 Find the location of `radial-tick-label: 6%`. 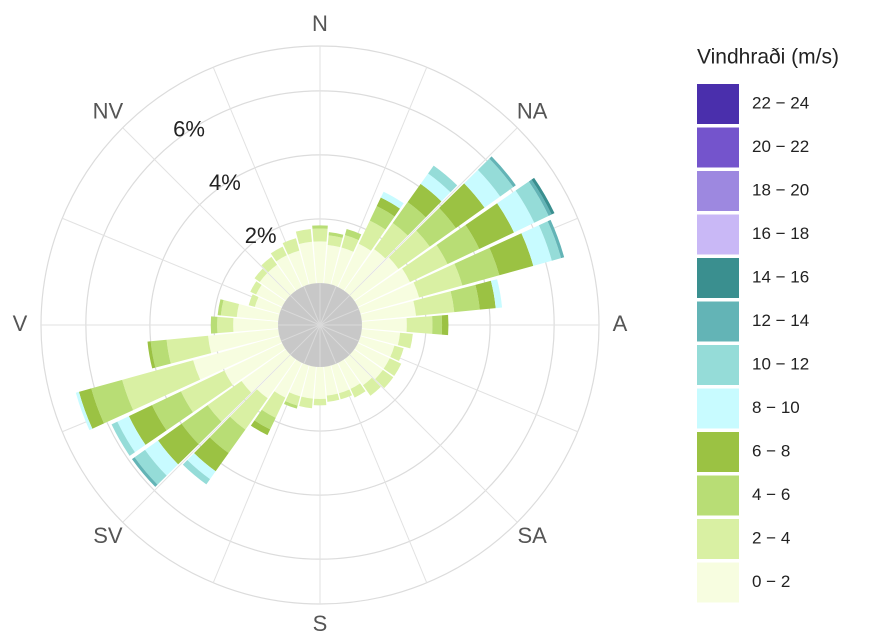

radial-tick-label: 6% is located at coordinates (189, 129).